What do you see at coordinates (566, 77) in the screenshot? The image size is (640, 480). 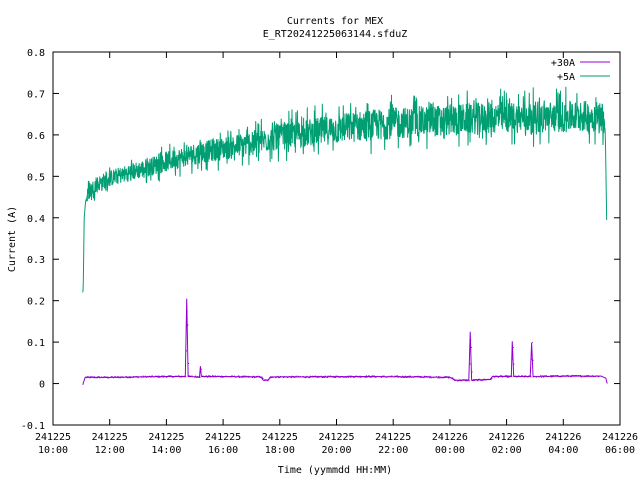 I see `legend-label-5a: +5A` at bounding box center [566, 77].